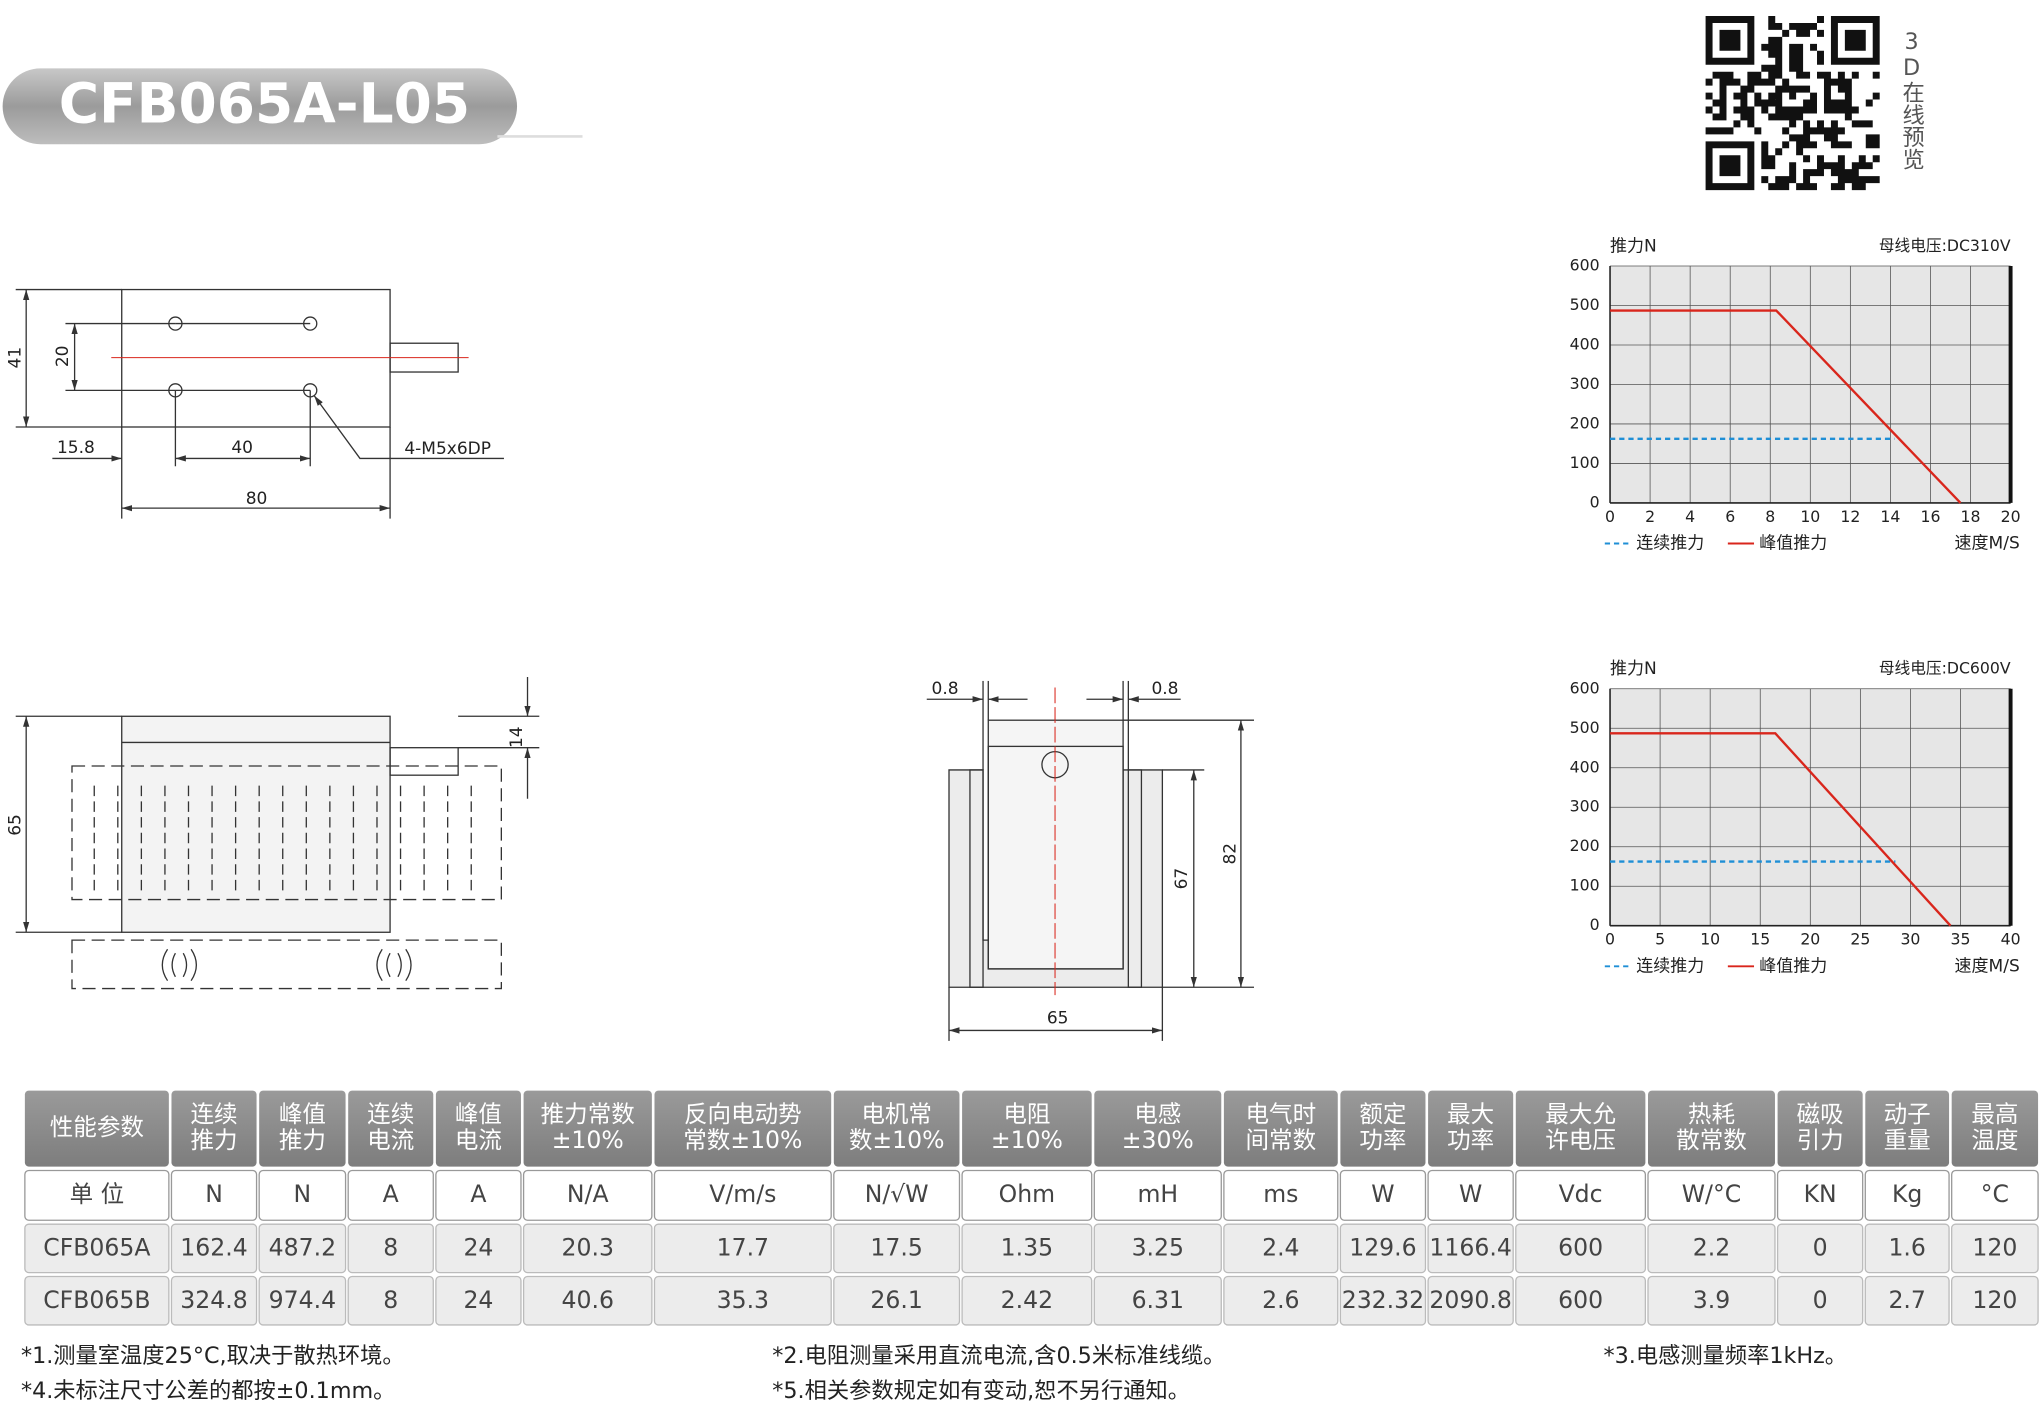 The height and width of the screenshot is (1409, 2042). Describe the element at coordinates (1786, 406) in the screenshot. I see `series-line` at that location.